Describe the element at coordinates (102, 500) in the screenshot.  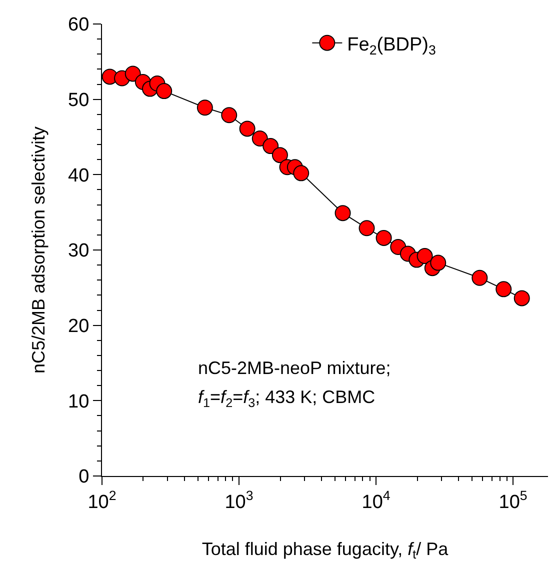
I see `x-tick-label: 10$^{2}$` at that location.